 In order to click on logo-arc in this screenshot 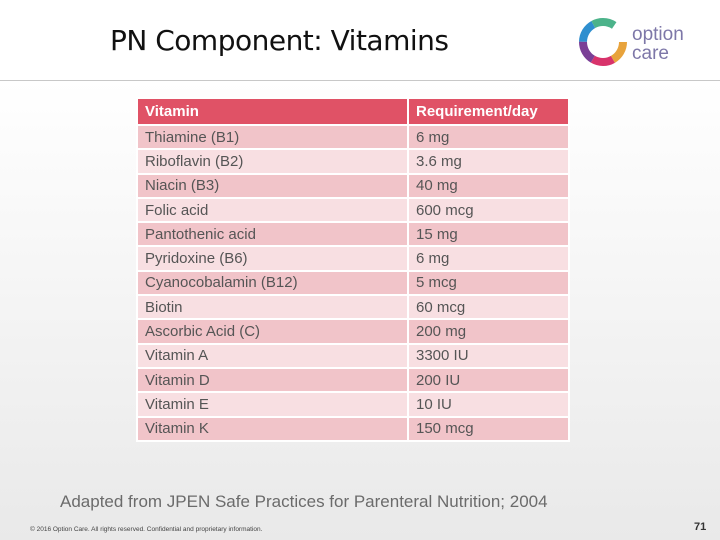, I will do `click(603, 42)`.